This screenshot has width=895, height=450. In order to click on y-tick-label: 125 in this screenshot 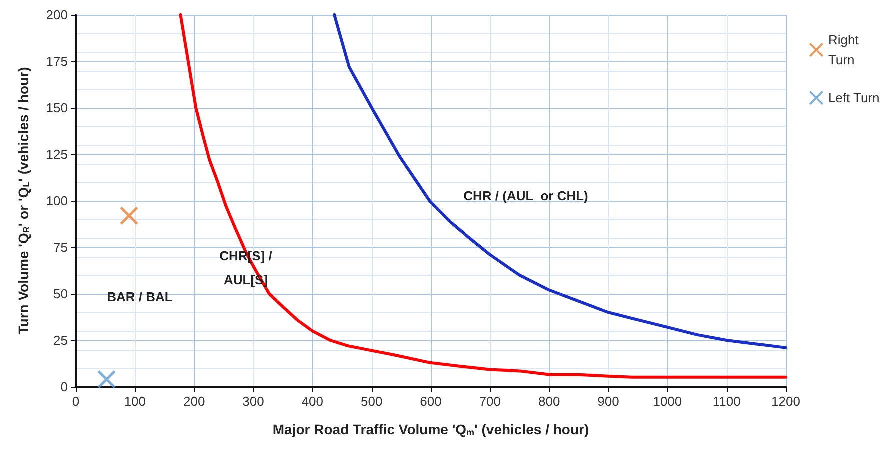, I will do `click(57, 154)`.